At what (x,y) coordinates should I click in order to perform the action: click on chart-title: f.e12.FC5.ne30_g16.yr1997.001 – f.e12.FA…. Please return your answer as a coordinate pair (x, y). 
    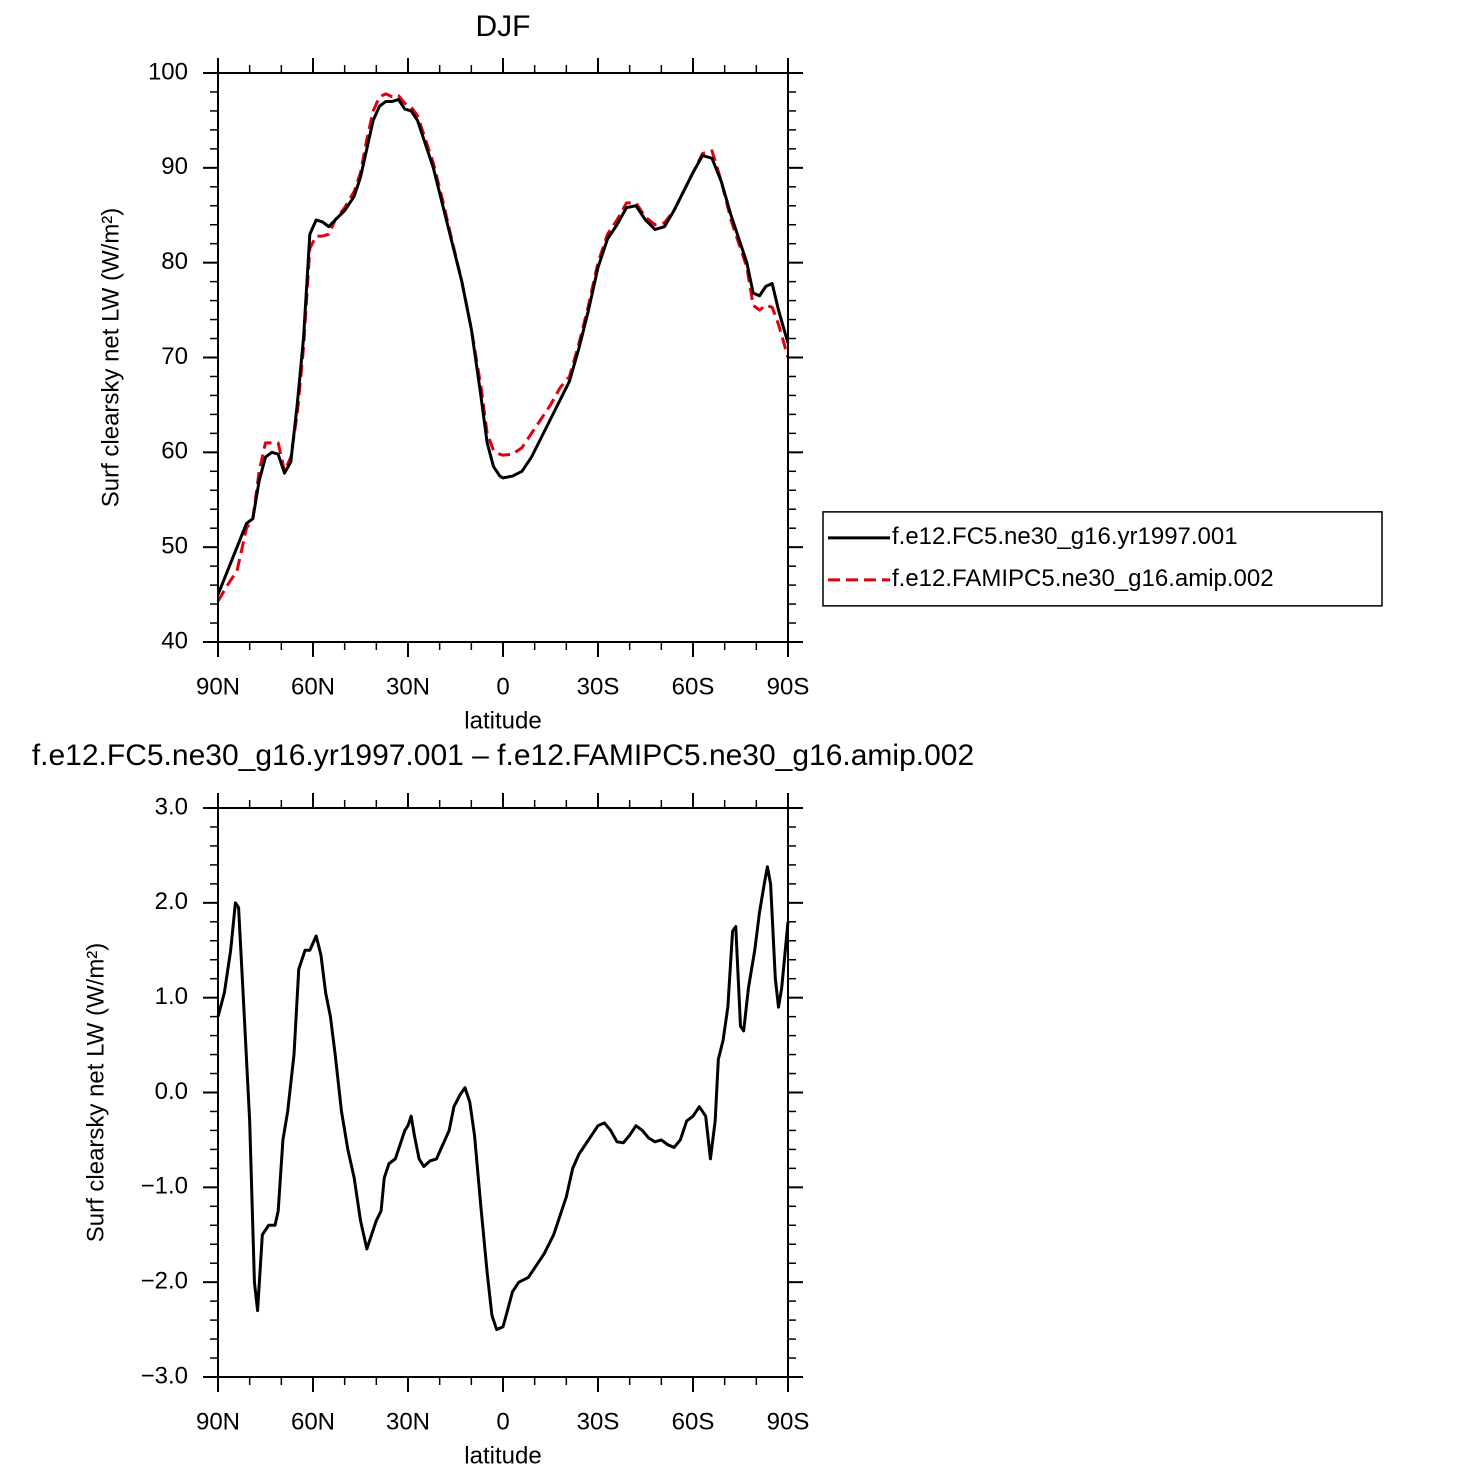
    Looking at the image, I should click on (503, 755).